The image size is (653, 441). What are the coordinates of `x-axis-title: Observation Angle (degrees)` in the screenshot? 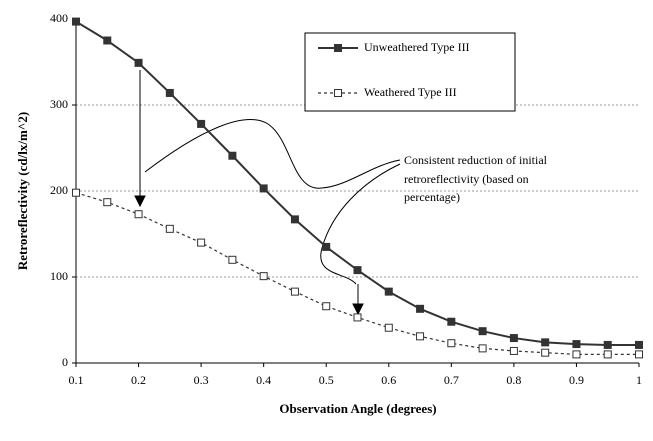 It's located at (357, 408).